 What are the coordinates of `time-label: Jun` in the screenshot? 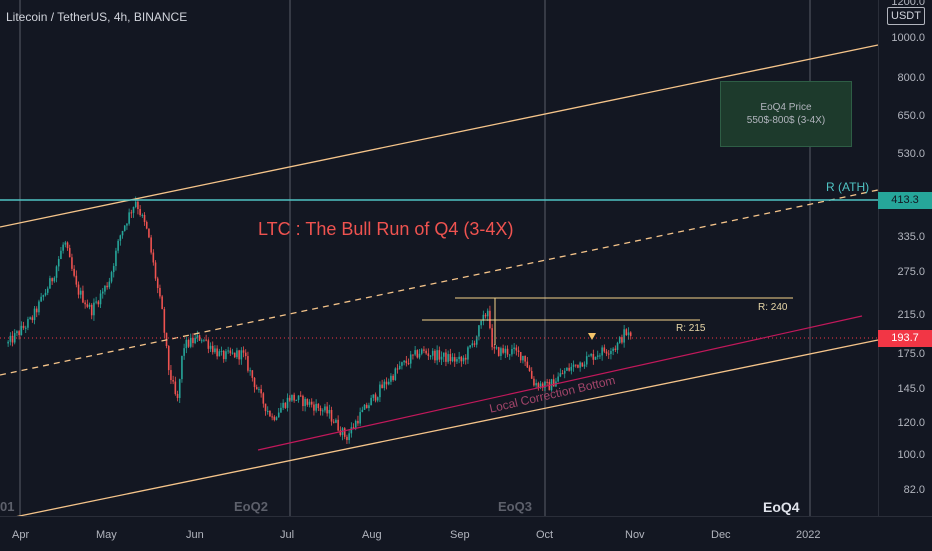 It's located at (195, 535).